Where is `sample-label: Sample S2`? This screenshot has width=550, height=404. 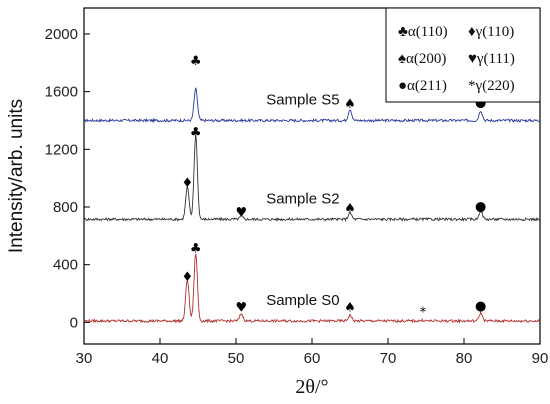
sample-label: Sample S2 is located at coordinates (302, 198).